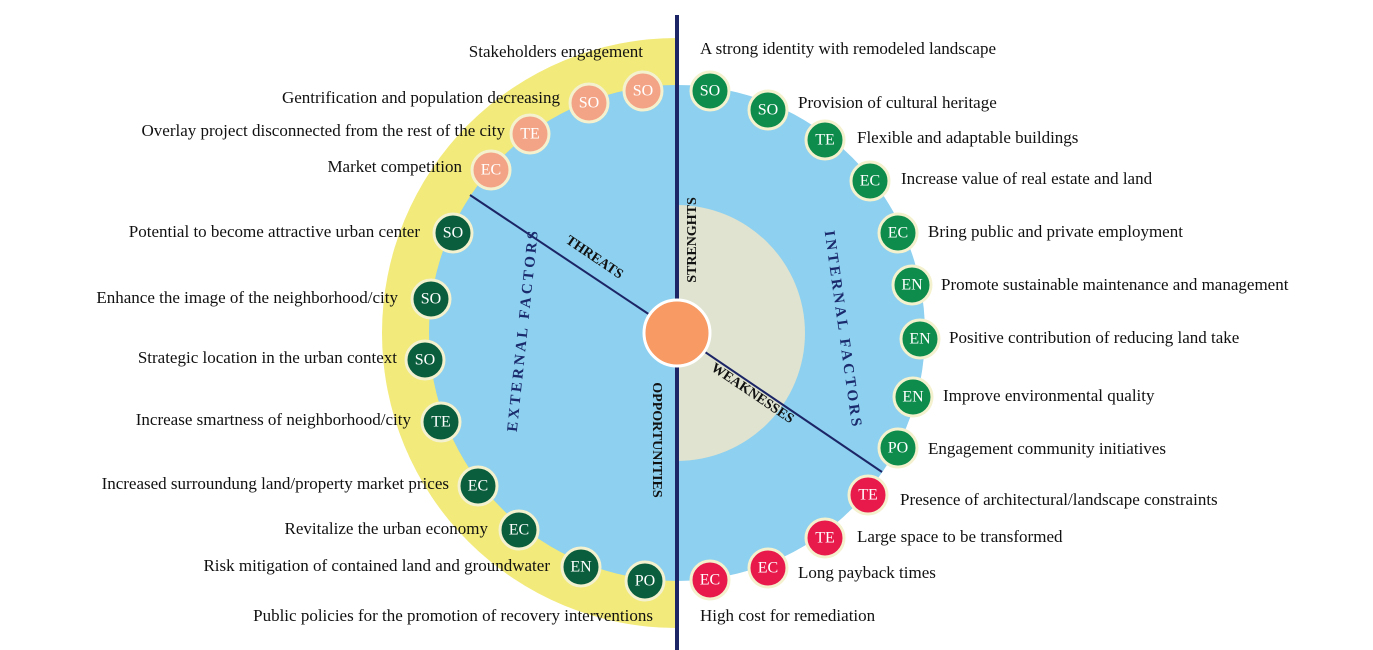  Describe the element at coordinates (394, 166) in the screenshot. I see `node-label: Market competition` at that location.